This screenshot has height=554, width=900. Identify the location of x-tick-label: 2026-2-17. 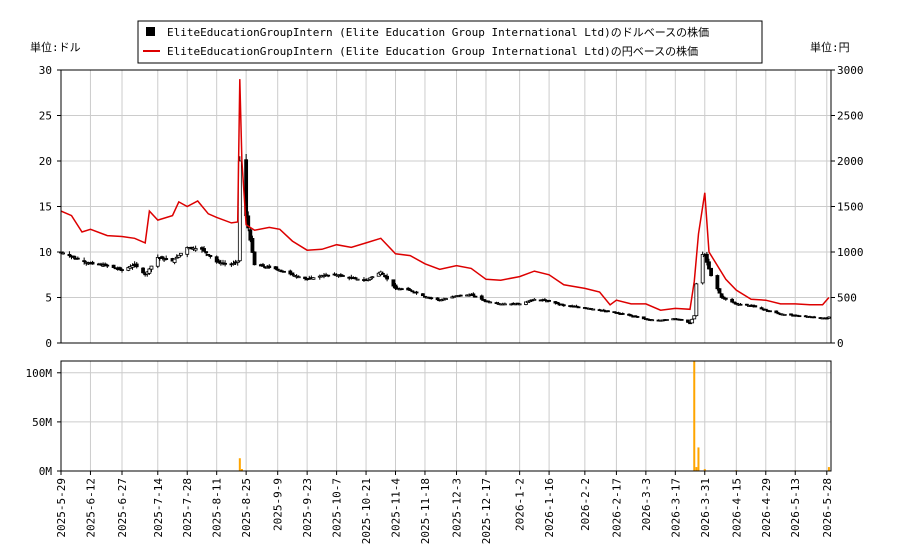
(616, 508).